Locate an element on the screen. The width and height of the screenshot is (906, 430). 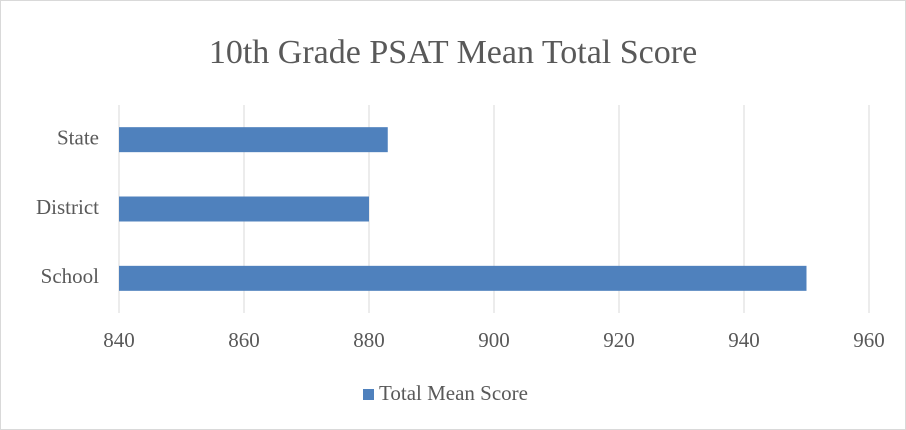
y-tick-label: School is located at coordinates (70, 276).